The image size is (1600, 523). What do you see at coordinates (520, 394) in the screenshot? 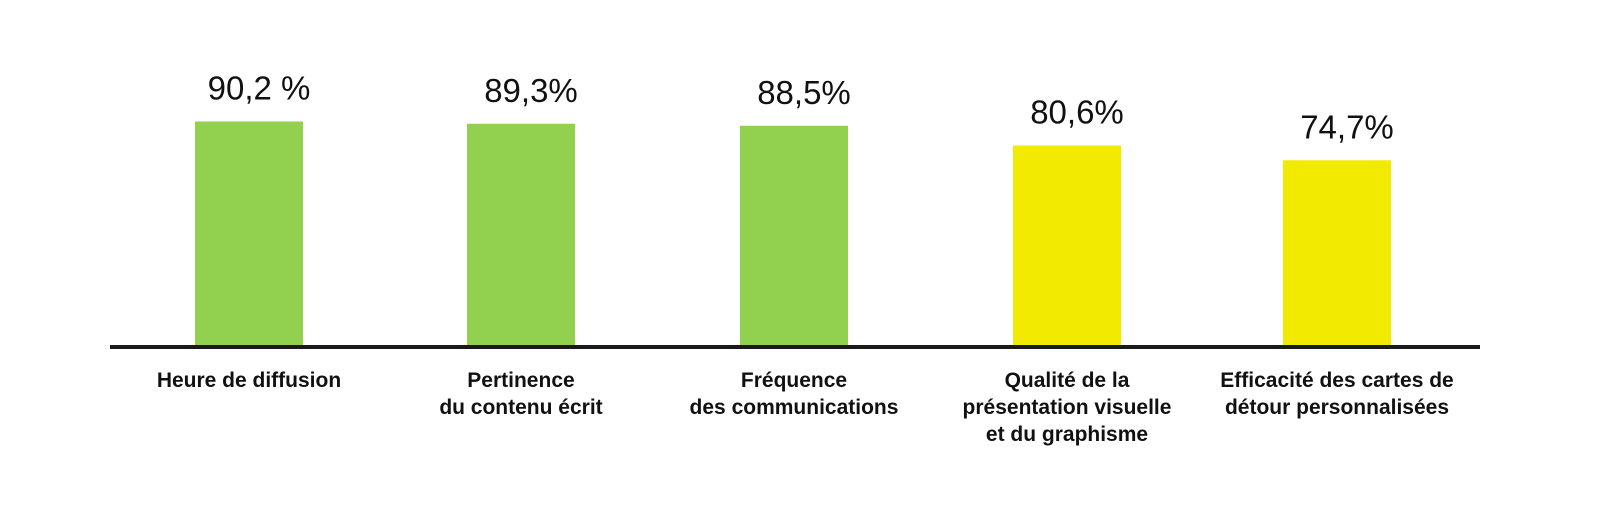
I see `category-label-2: Pertinence du contenu écrit` at bounding box center [520, 394].